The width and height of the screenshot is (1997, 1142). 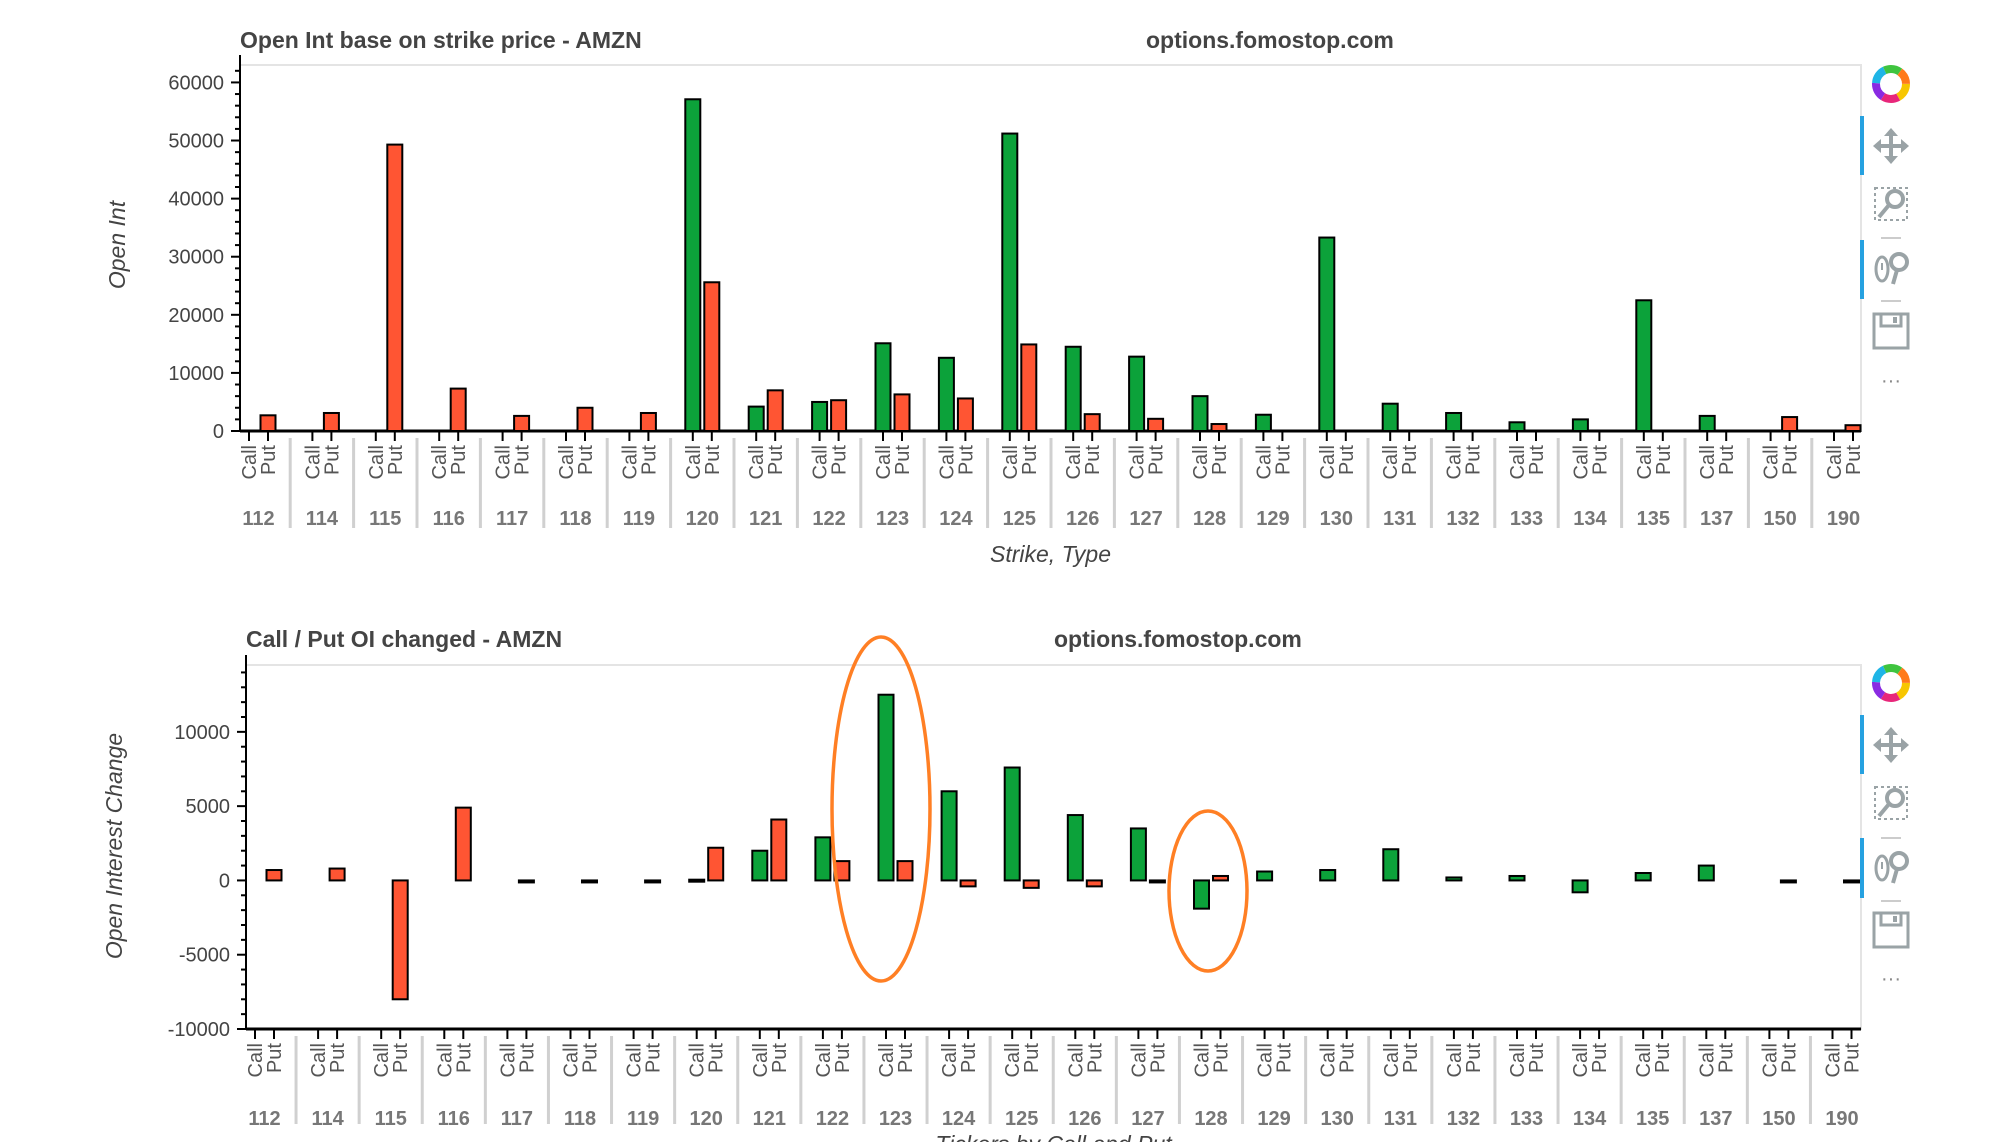 I want to click on strike-label: 118, so click(x=575, y=519).